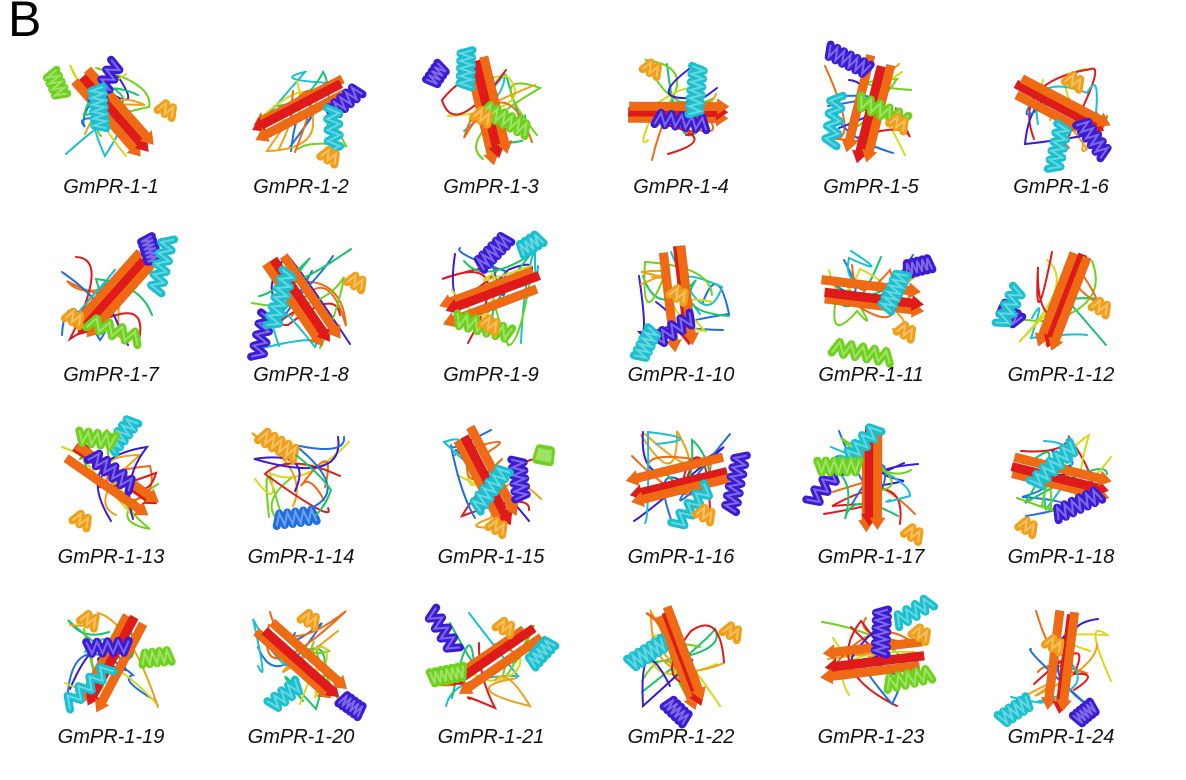 The image size is (1186, 780). I want to click on structure-panel: GmPR-1-23, so click(871, 685).